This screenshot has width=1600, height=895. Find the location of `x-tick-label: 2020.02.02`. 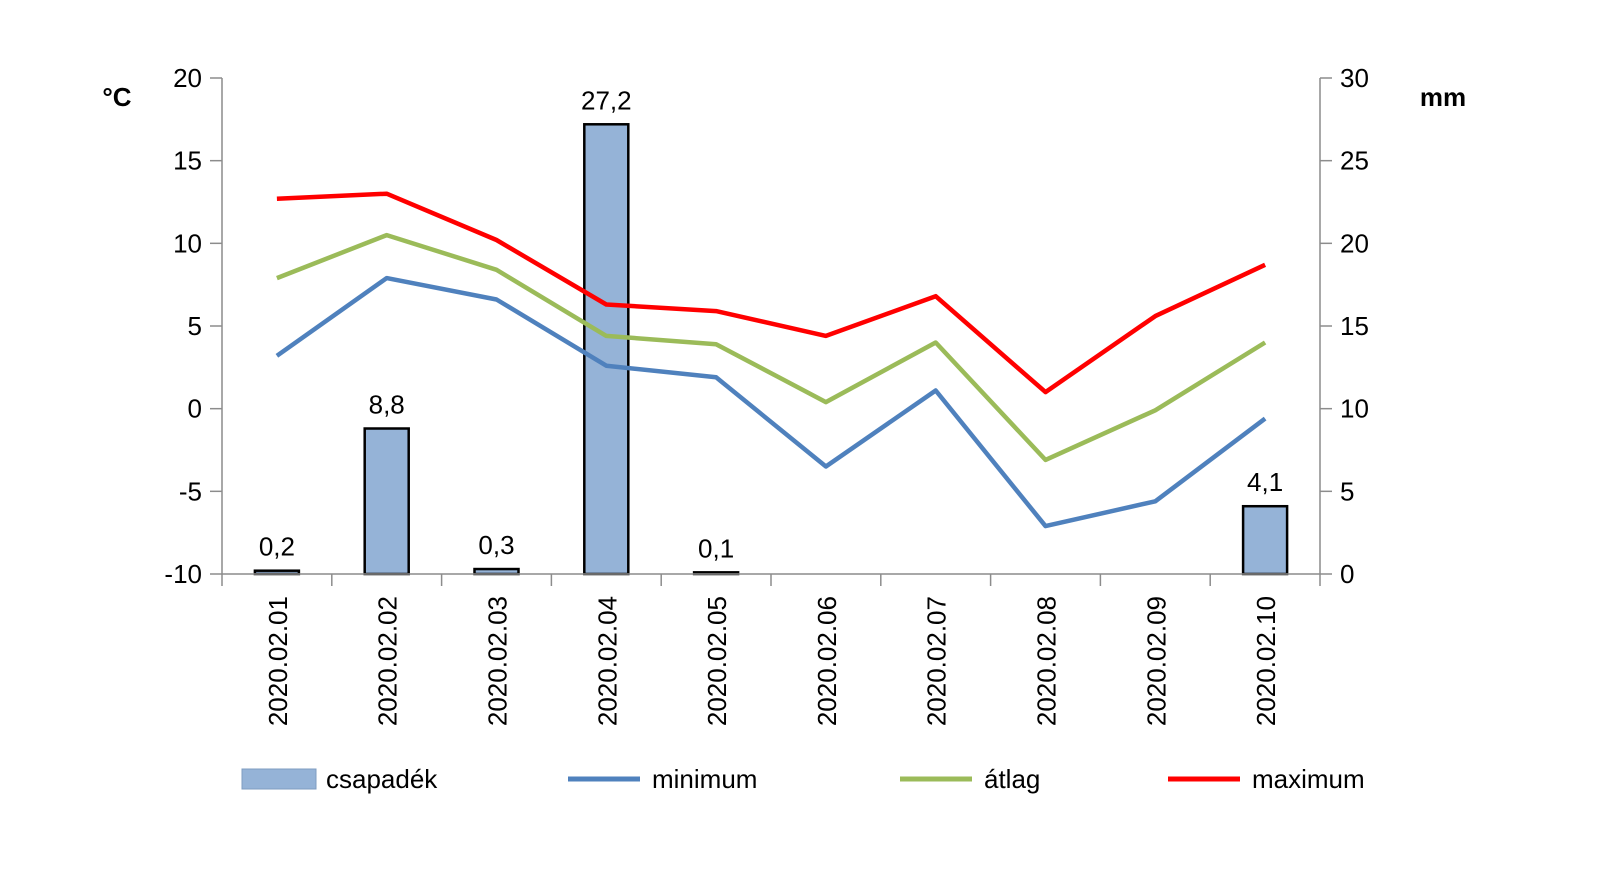

x-tick-label: 2020.02.02 is located at coordinates (388, 661).